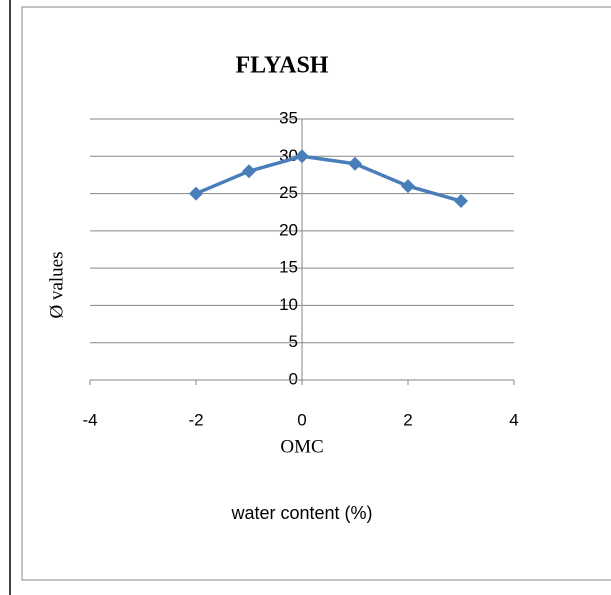 The image size is (611, 595). Describe the element at coordinates (282, 66) in the screenshot. I see `chart-title: FLYASH` at that location.